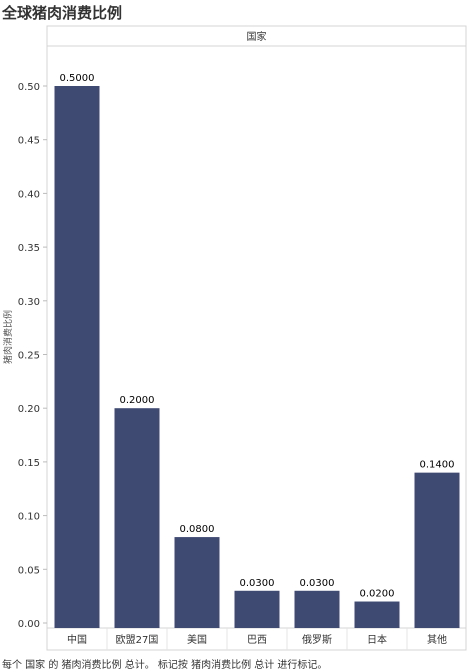 The height and width of the screenshot is (671, 468). What do you see at coordinates (29, 194) in the screenshot?
I see `y-tick-label: 0.40` at bounding box center [29, 194].